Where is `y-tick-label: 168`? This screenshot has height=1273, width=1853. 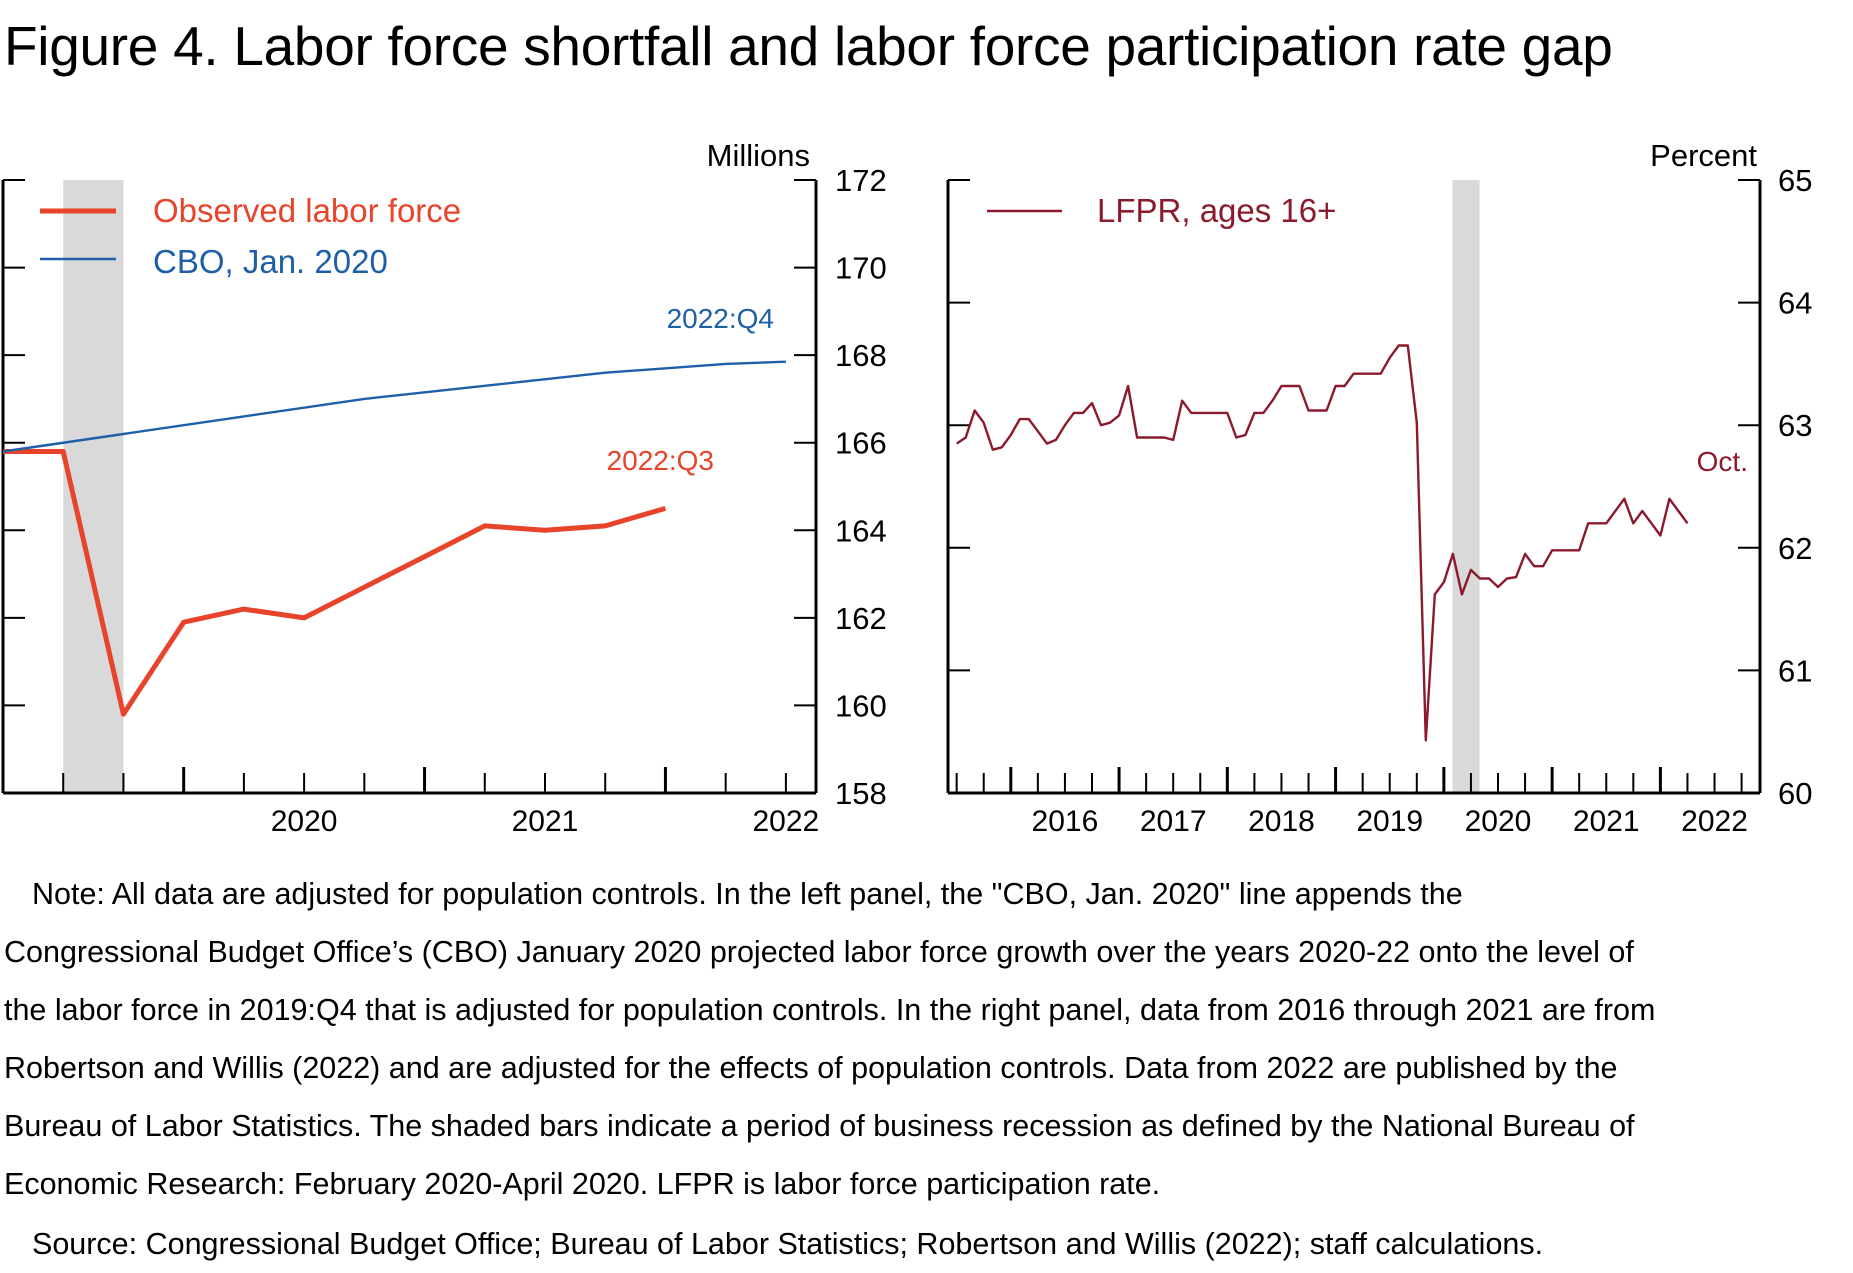
y-tick-label: 168 is located at coordinates (861, 355).